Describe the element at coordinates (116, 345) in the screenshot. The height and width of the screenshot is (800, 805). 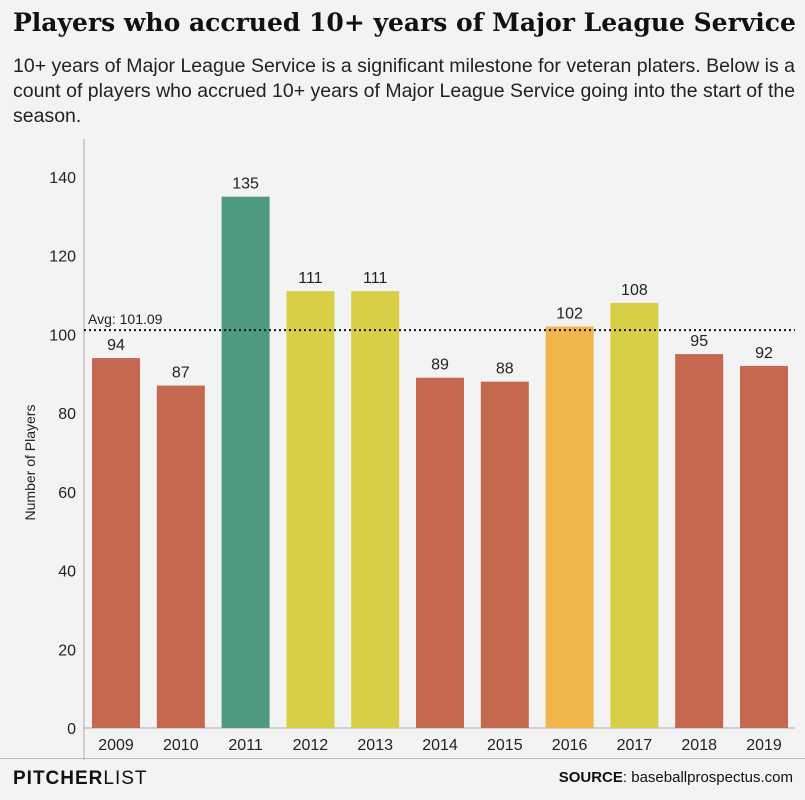
I see `bar-value-label: 94` at that location.